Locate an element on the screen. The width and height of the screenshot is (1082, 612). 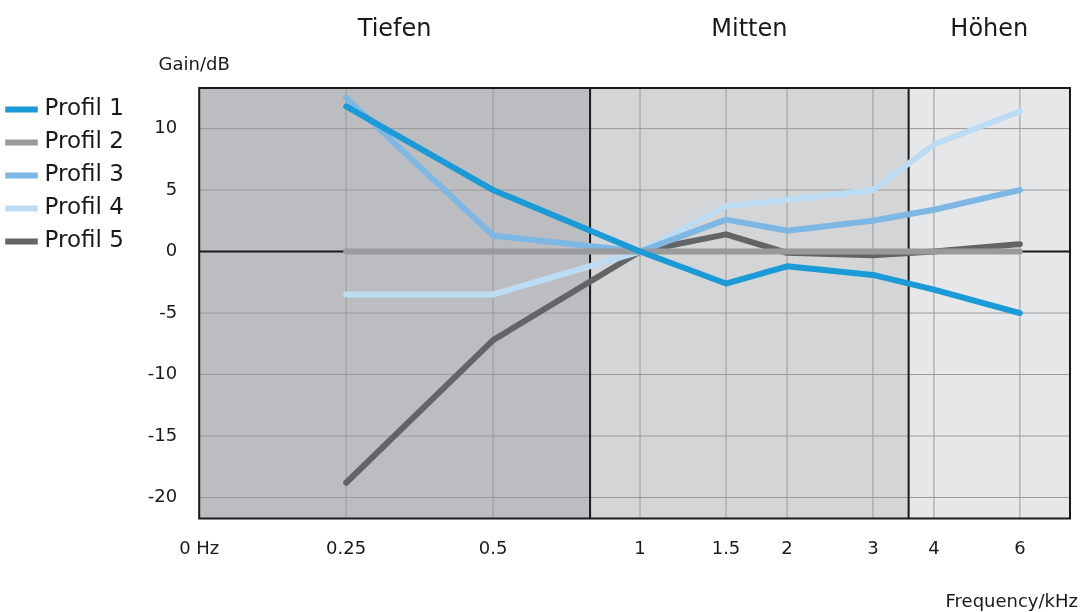
band-label: Mitten is located at coordinates (749, 28).